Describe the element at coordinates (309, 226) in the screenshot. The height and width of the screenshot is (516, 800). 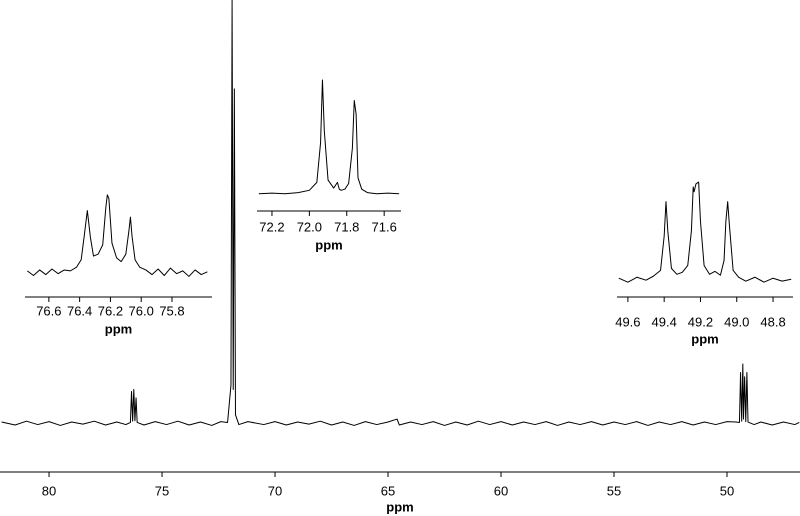
I see `x-tick-label: 72.0` at that location.